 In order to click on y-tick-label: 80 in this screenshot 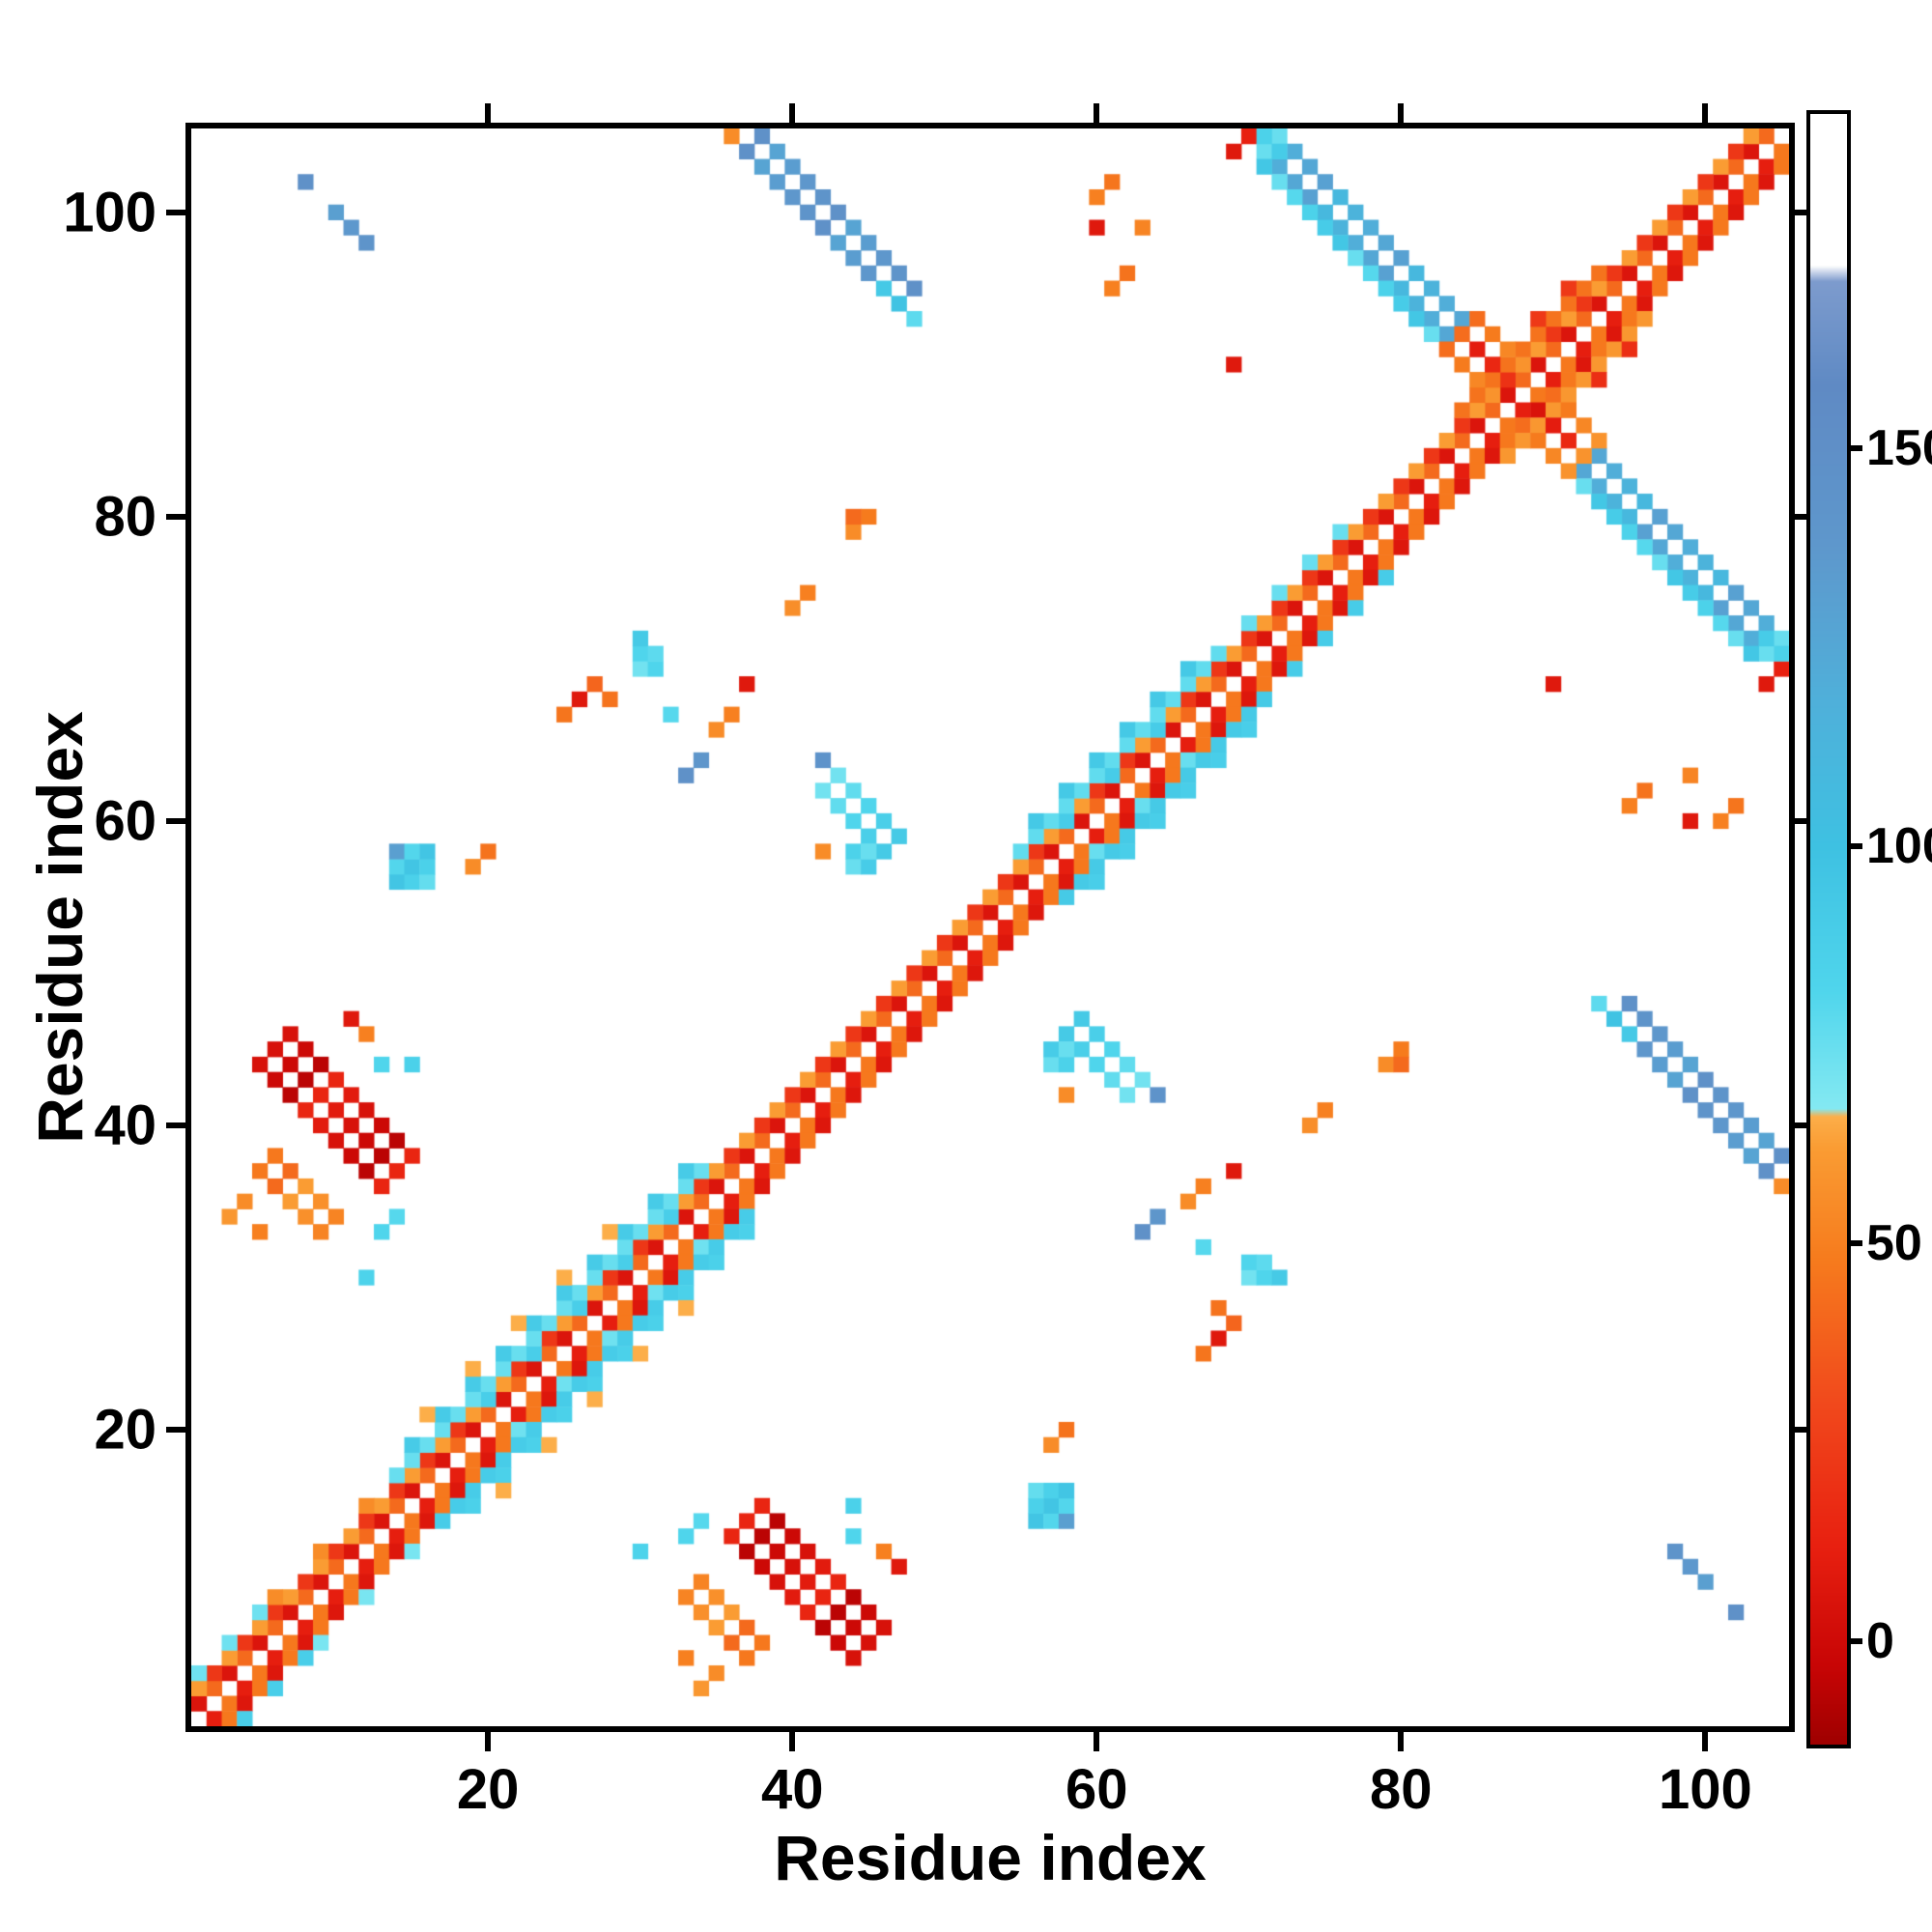, I will do `click(125, 517)`.